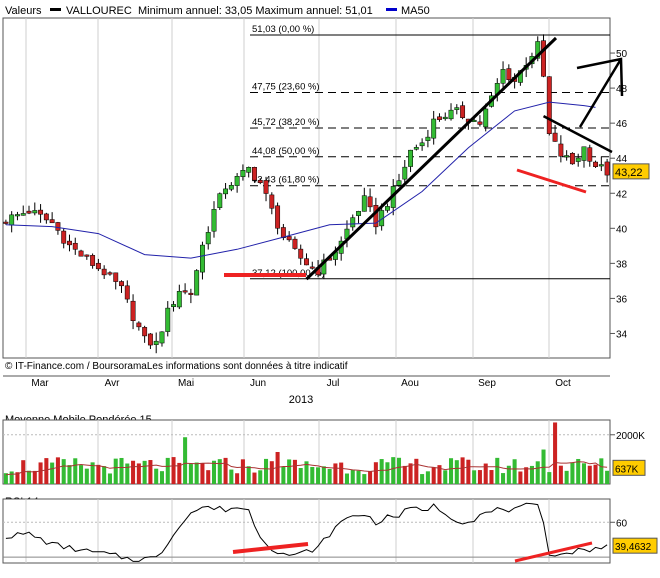 The height and width of the screenshot is (578, 660). I want to click on ticker-legend-swatch, so click(55, 9).